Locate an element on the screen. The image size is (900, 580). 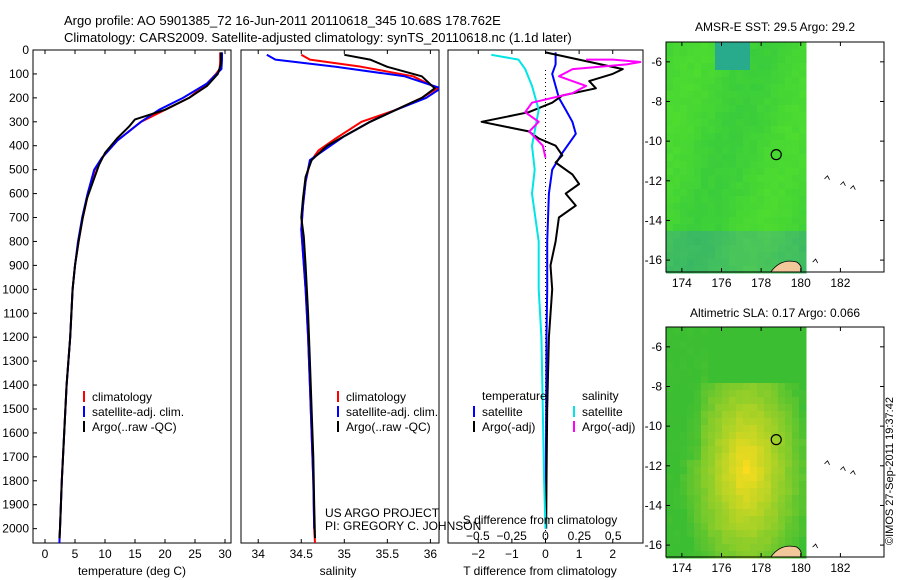
s-diff-tick-label: −0.25 is located at coordinates (511, 536).